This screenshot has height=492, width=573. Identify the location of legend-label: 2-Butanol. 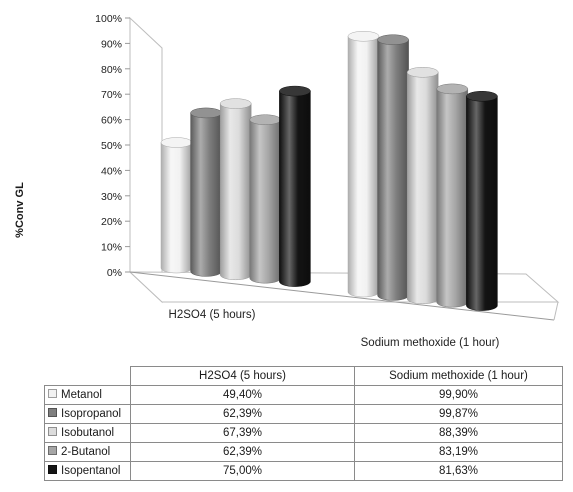
(86, 452).